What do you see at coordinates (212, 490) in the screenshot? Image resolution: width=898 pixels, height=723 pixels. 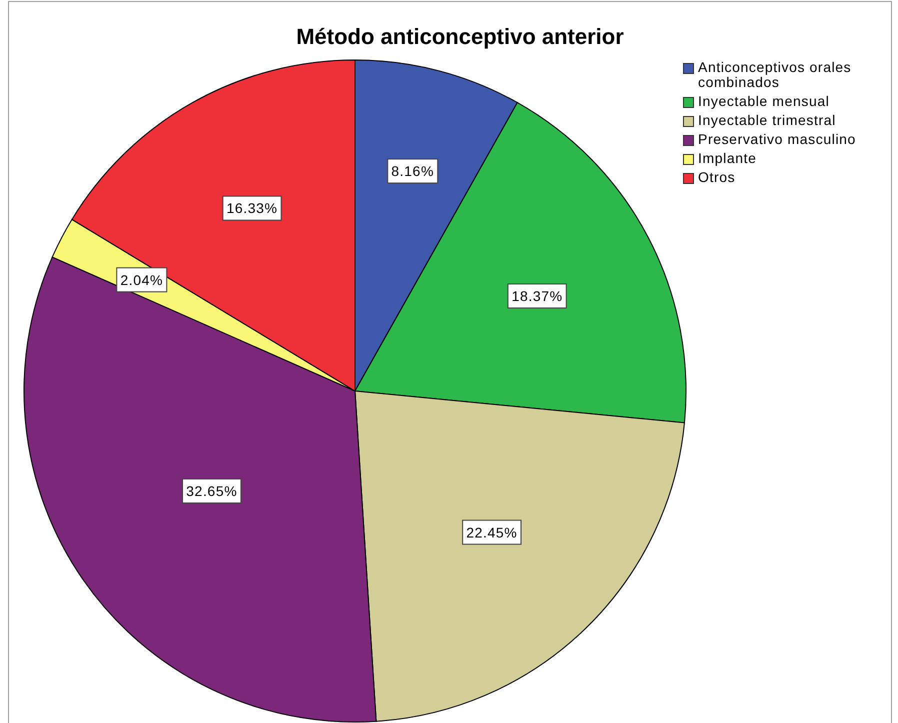 I see `data-label: 32.65%` at bounding box center [212, 490].